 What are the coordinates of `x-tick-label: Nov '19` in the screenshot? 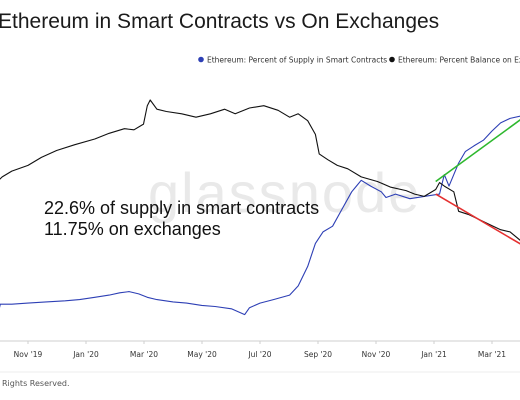 It's located at (28, 354).